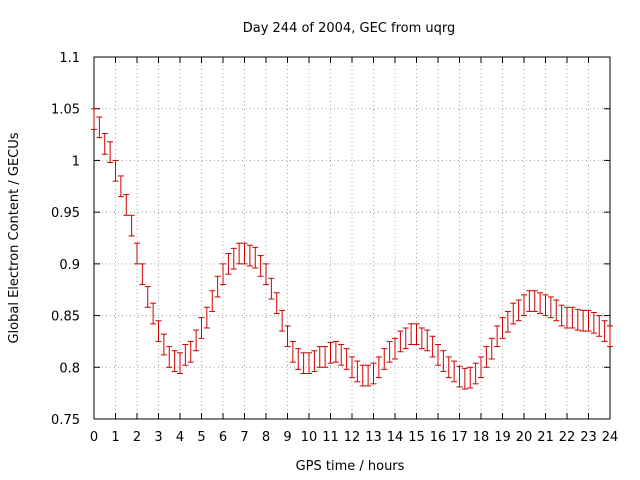 The width and height of the screenshot is (640, 480). Describe the element at coordinates (137, 437) in the screenshot. I see `x-tick-label: 2` at that location.